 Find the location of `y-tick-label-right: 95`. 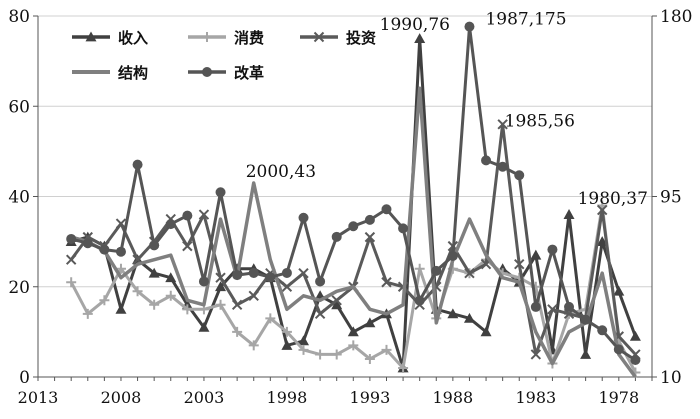

y-tick-label-right: 95 is located at coordinates (671, 198).